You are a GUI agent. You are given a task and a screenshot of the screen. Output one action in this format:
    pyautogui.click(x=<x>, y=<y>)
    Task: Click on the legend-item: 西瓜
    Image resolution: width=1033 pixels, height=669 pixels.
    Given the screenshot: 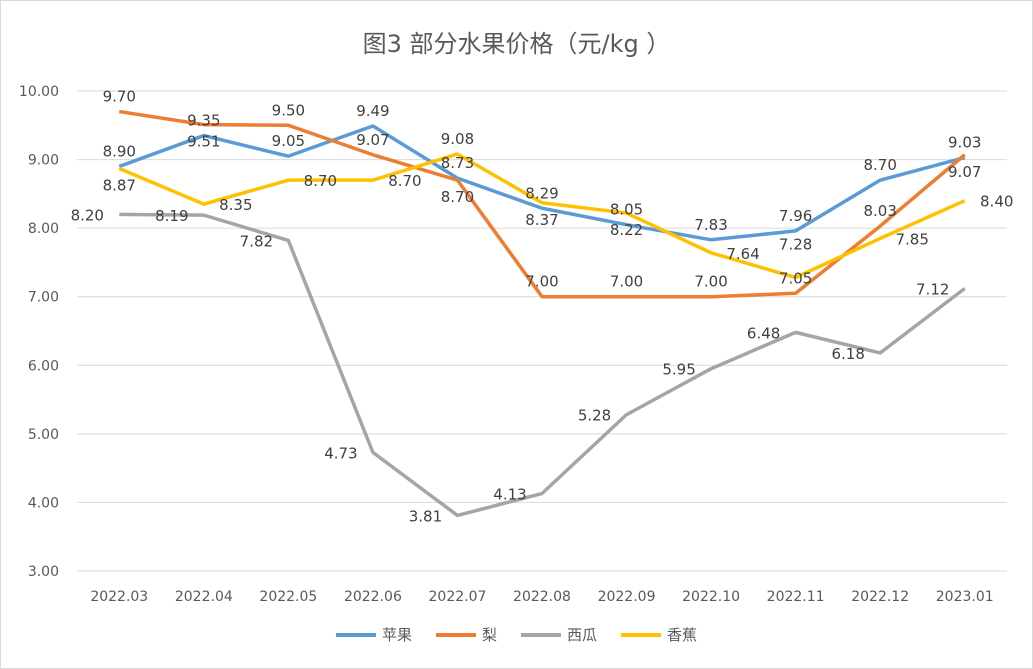 What is the action you would take?
    pyautogui.click(x=559, y=634)
    